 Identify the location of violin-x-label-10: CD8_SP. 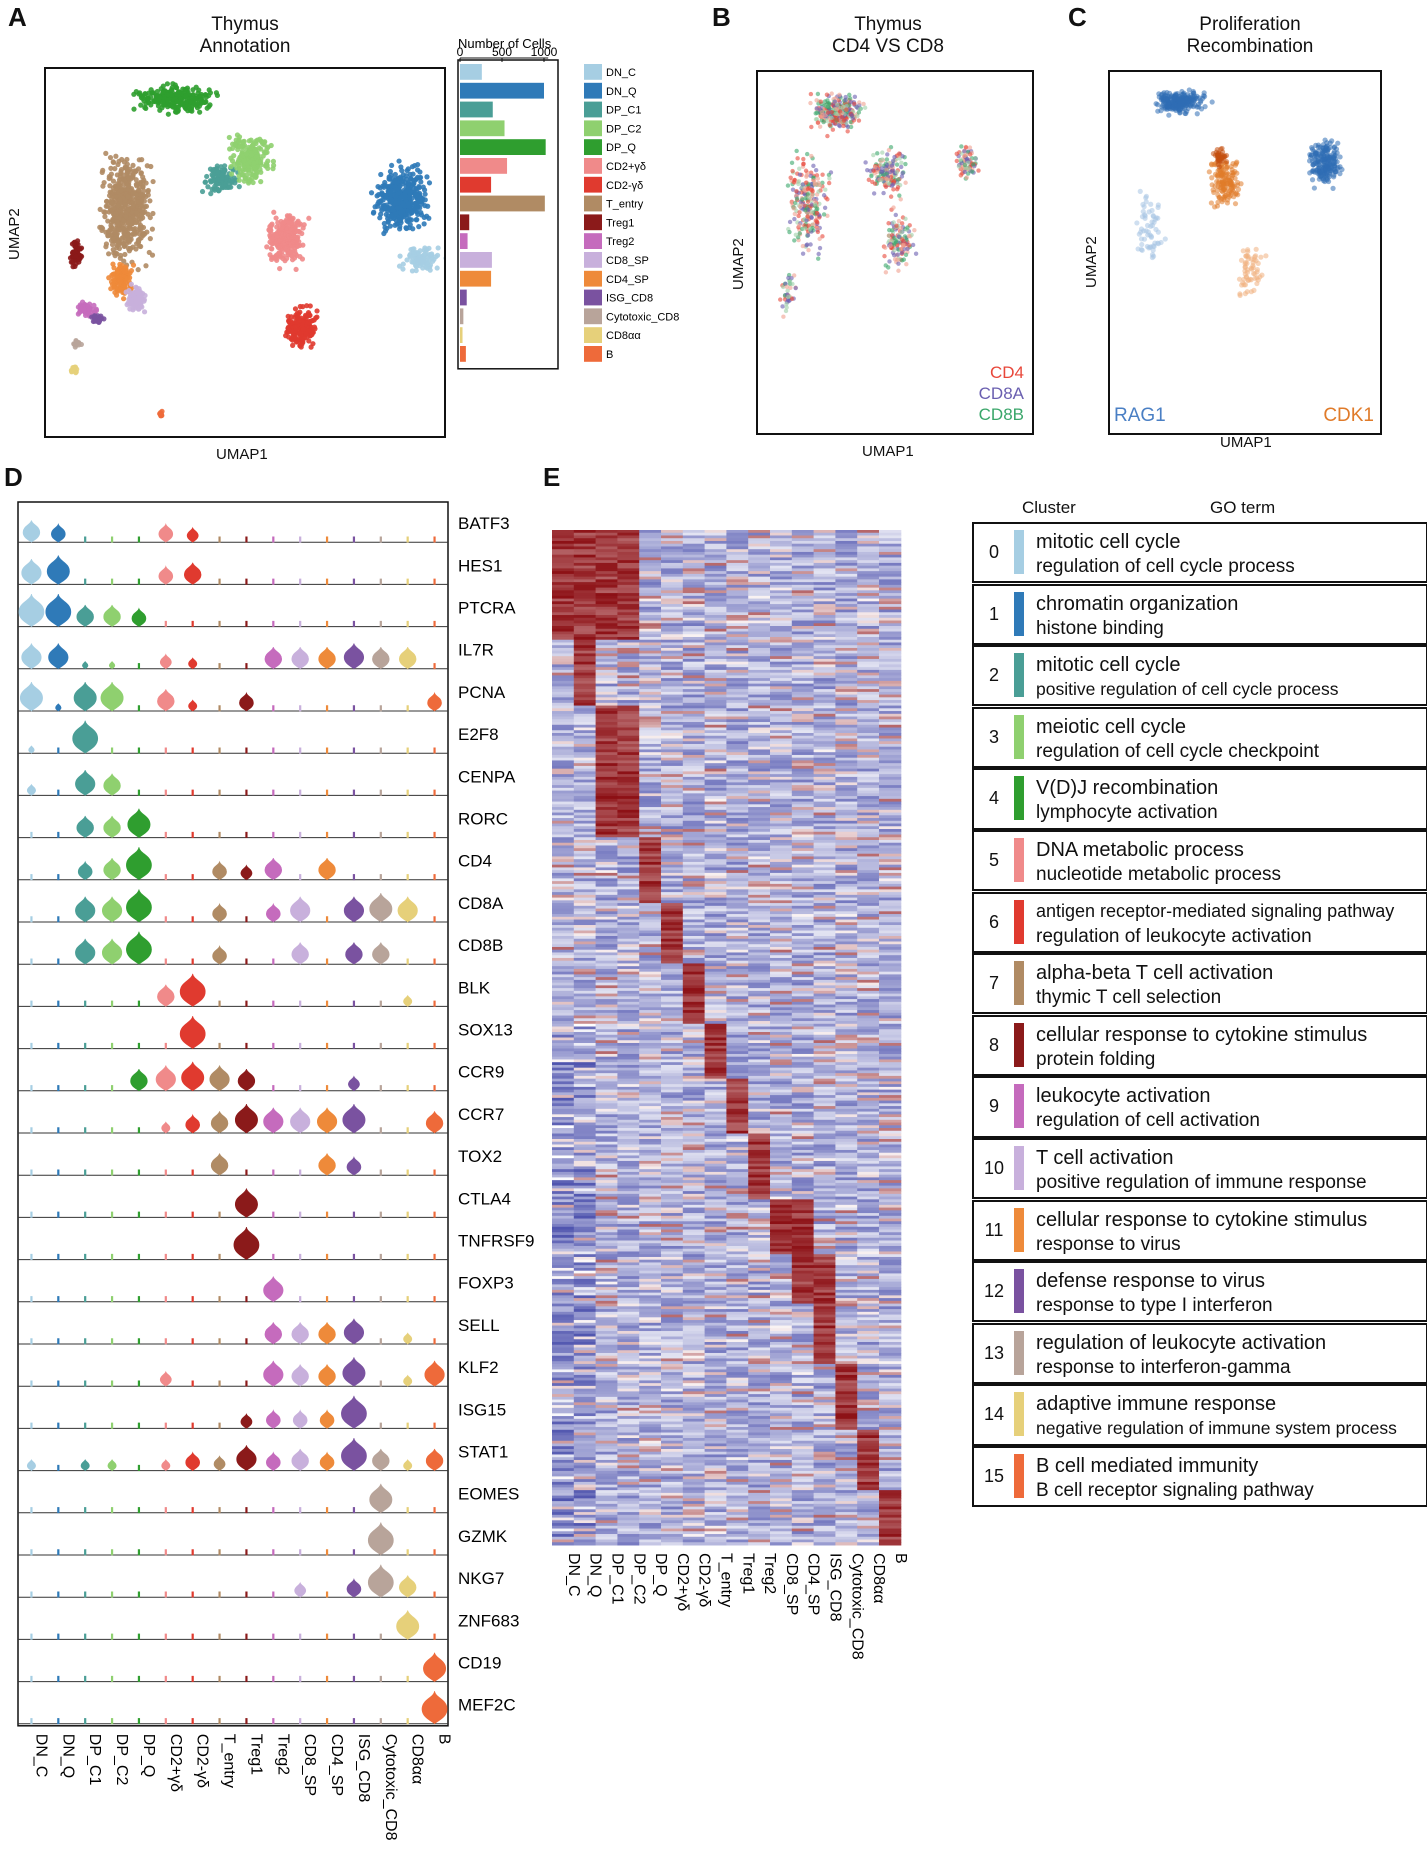
(309, 1765).